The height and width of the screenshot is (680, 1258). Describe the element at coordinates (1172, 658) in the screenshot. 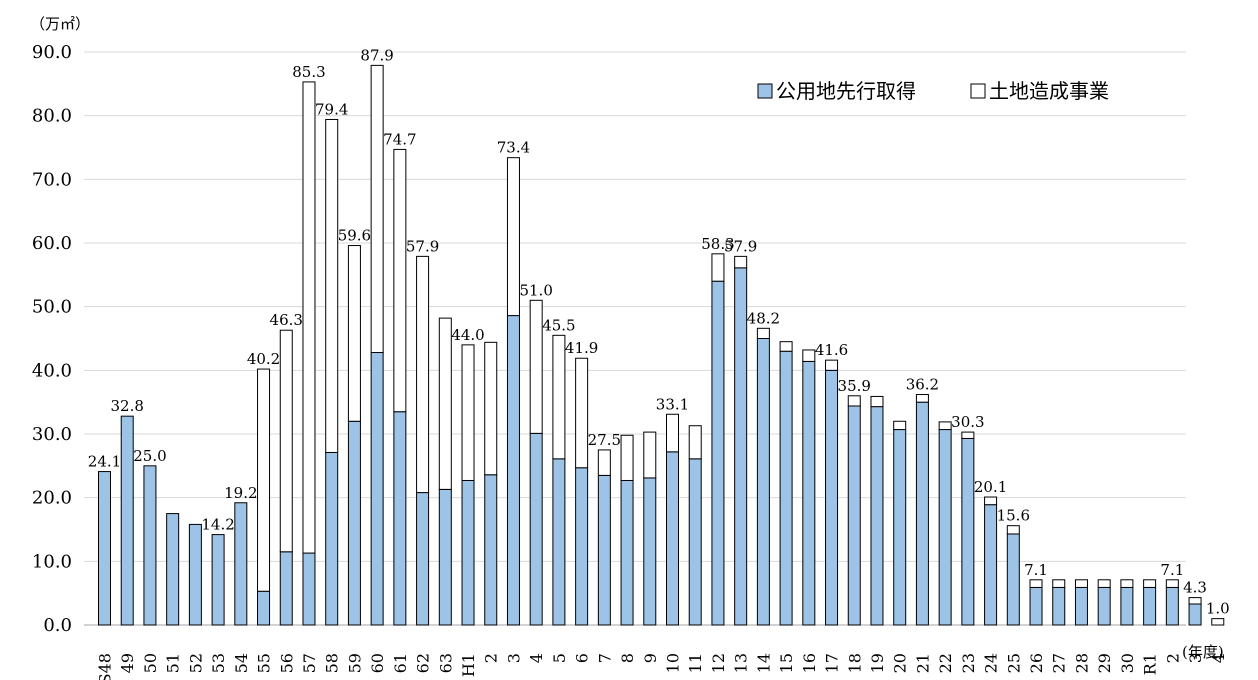

I see `x-tick-label: 2` at that location.